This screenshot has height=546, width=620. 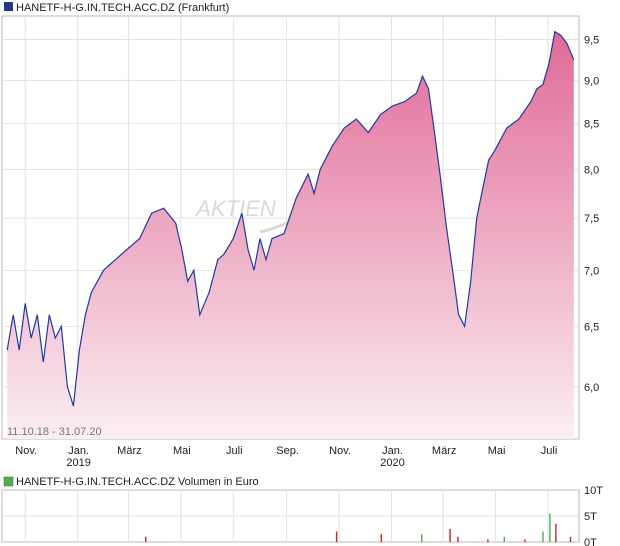 What do you see at coordinates (591, 170) in the screenshot?
I see `y-tick-label: 8,0` at bounding box center [591, 170].